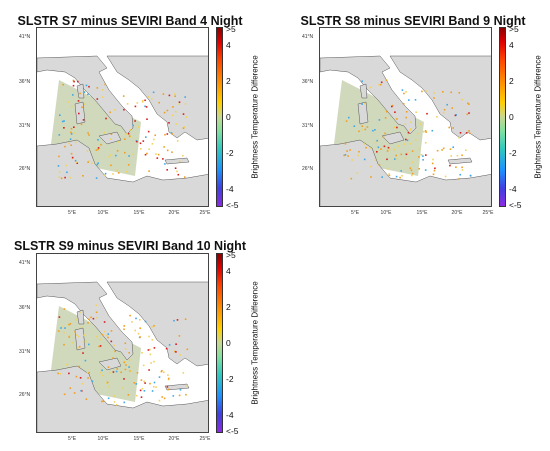 This screenshot has width=550, height=451. I want to click on map-canvas, so click(122, 130).